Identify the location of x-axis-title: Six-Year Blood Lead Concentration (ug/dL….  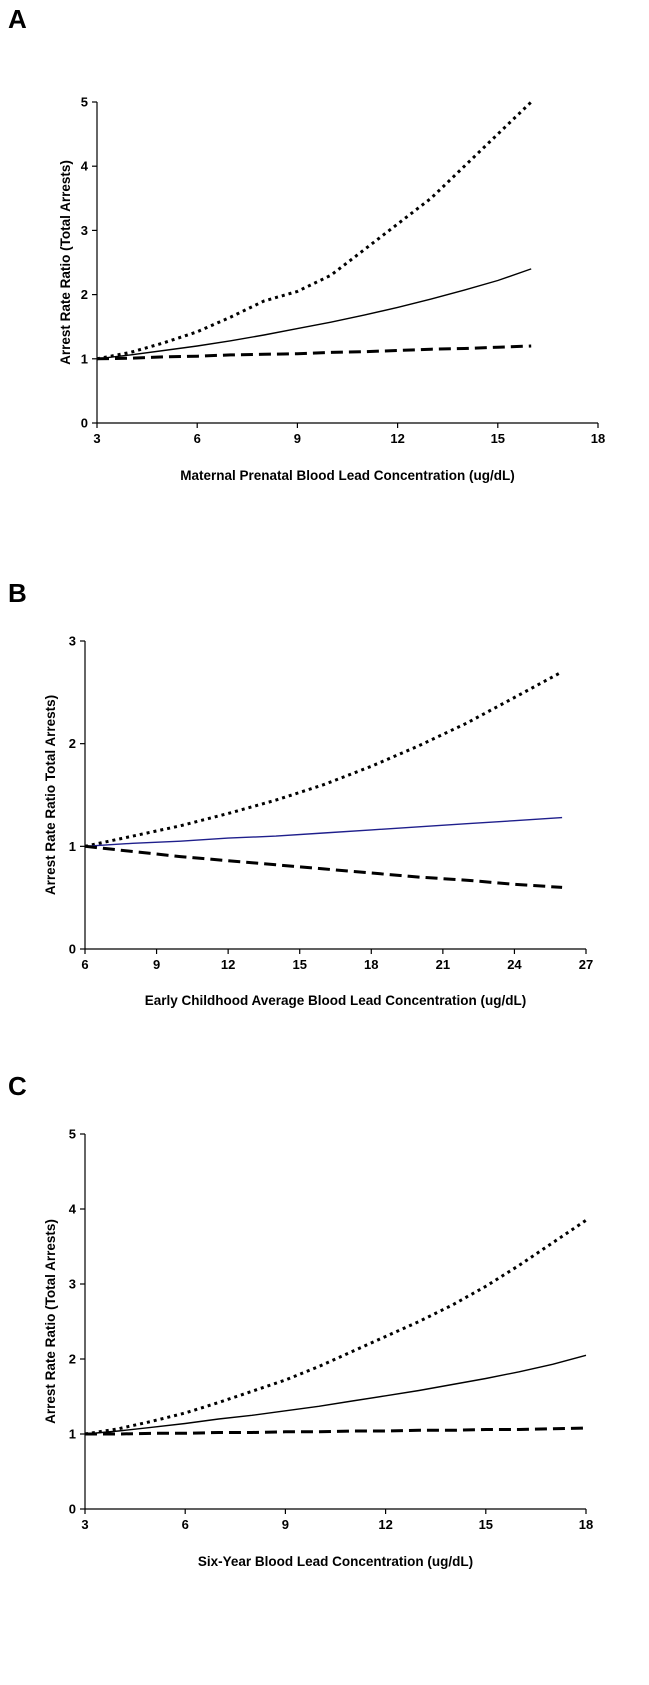
(335, 1561).